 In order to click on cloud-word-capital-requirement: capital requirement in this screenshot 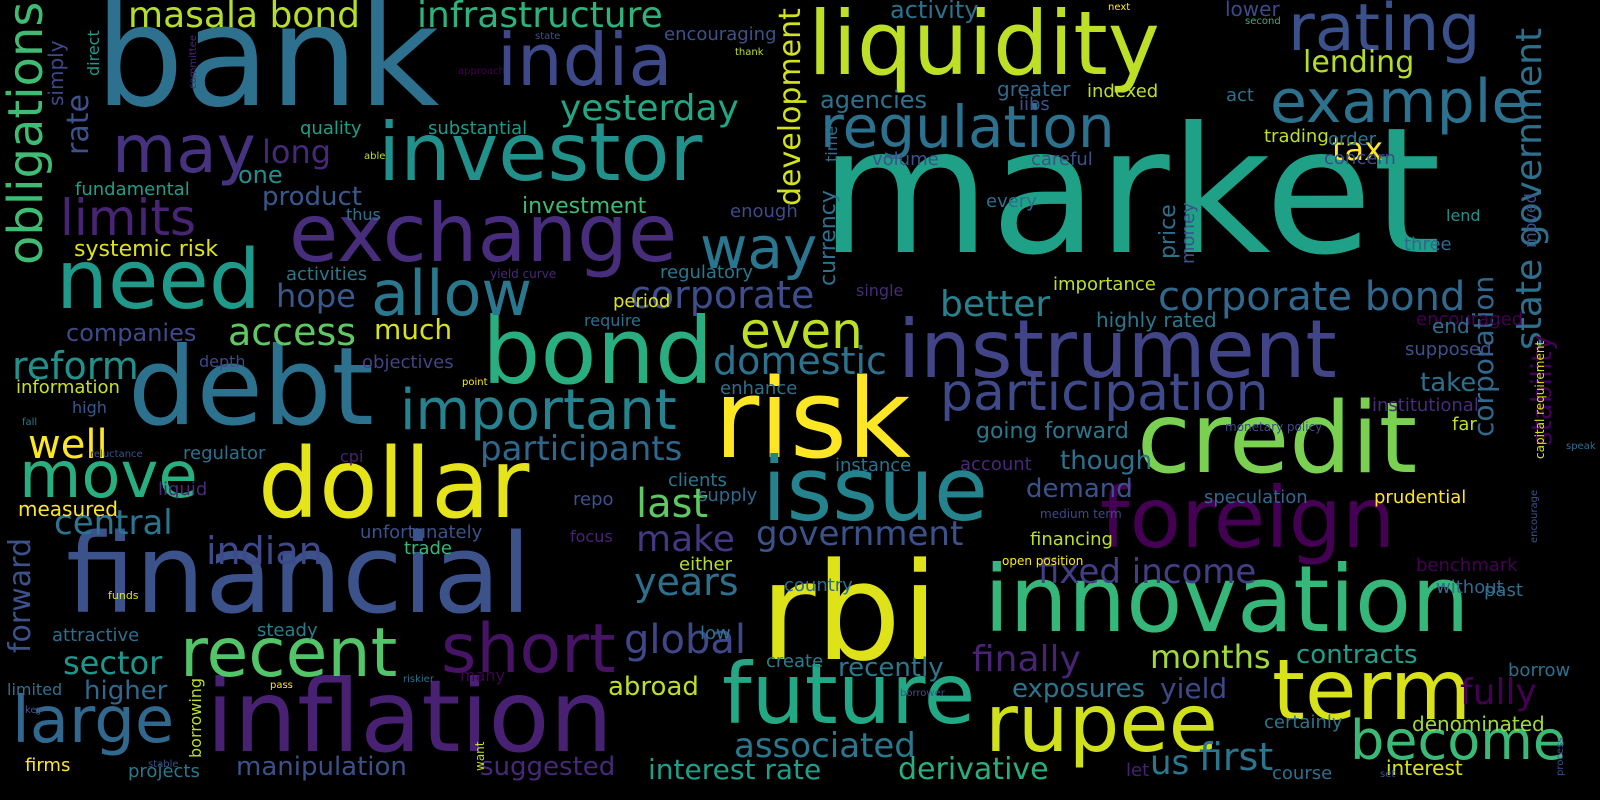, I will do `click(1540, 400)`.